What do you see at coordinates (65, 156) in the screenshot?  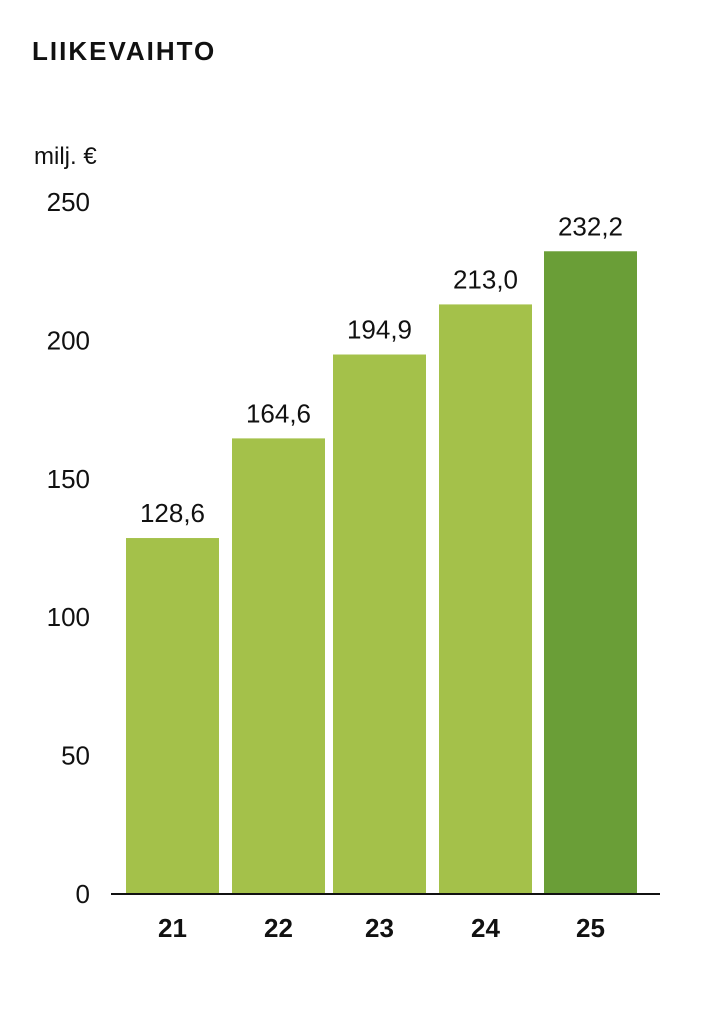 I see `y-axis-unit-label: milj. €` at bounding box center [65, 156].